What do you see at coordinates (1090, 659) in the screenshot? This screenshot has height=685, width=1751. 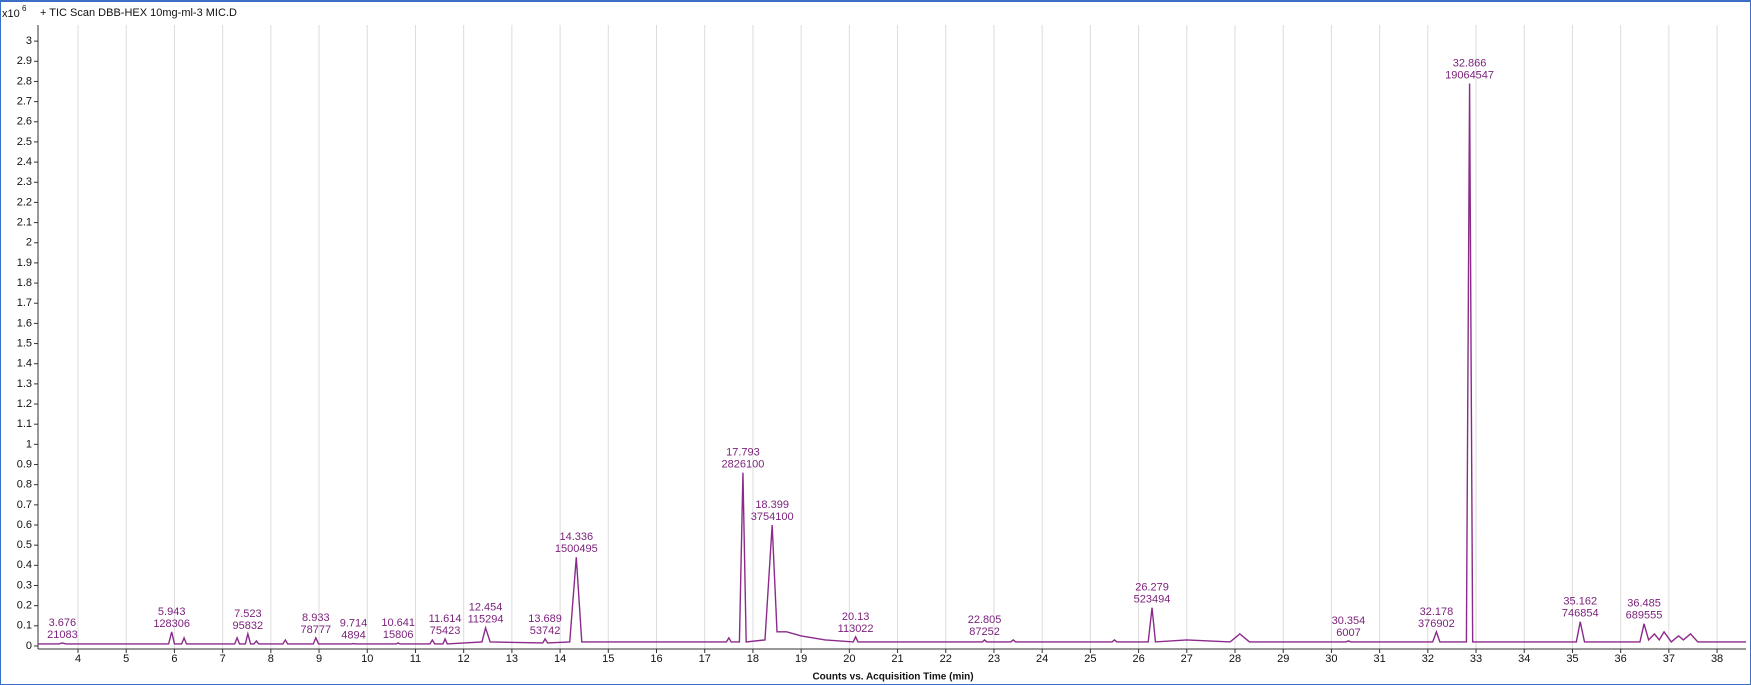 I see `x-tick-label: 25` at bounding box center [1090, 659].